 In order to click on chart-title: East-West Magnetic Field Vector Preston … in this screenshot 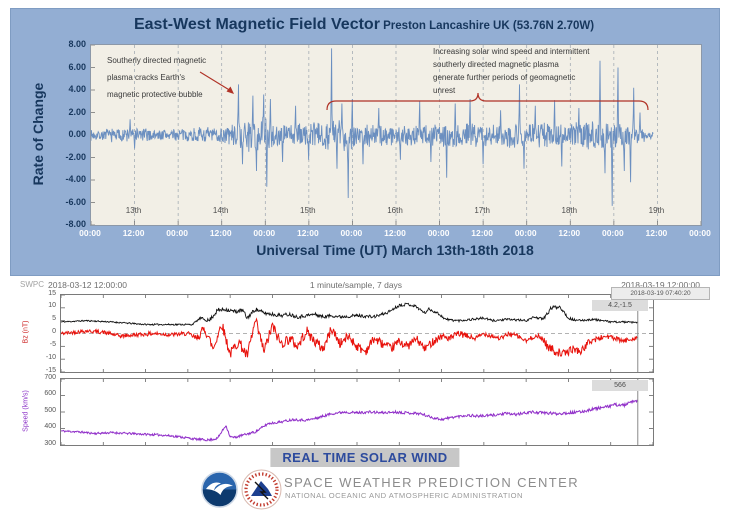, I will do `click(364, 25)`.